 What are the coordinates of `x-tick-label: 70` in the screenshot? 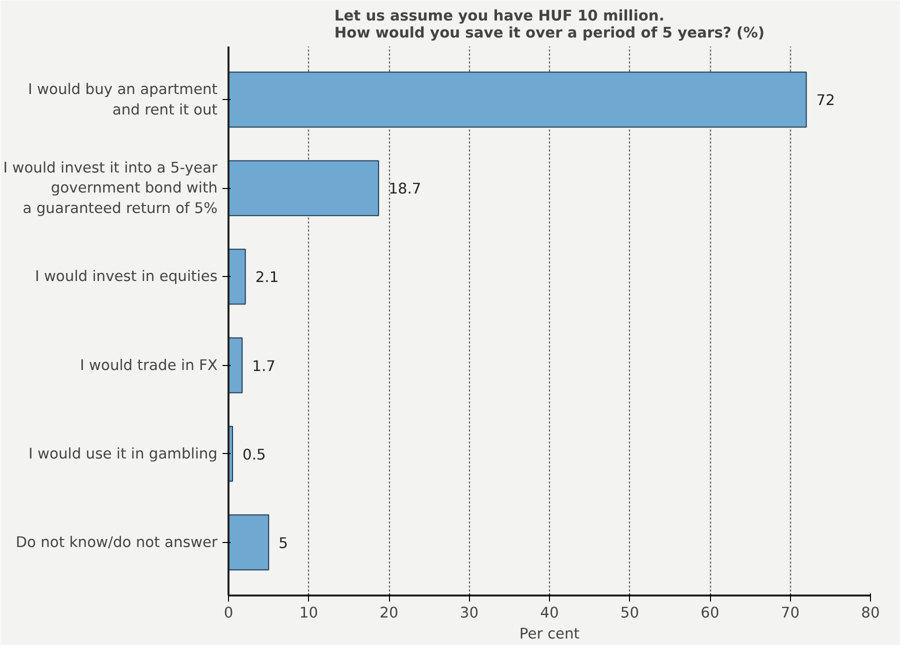 It's located at (790, 613).